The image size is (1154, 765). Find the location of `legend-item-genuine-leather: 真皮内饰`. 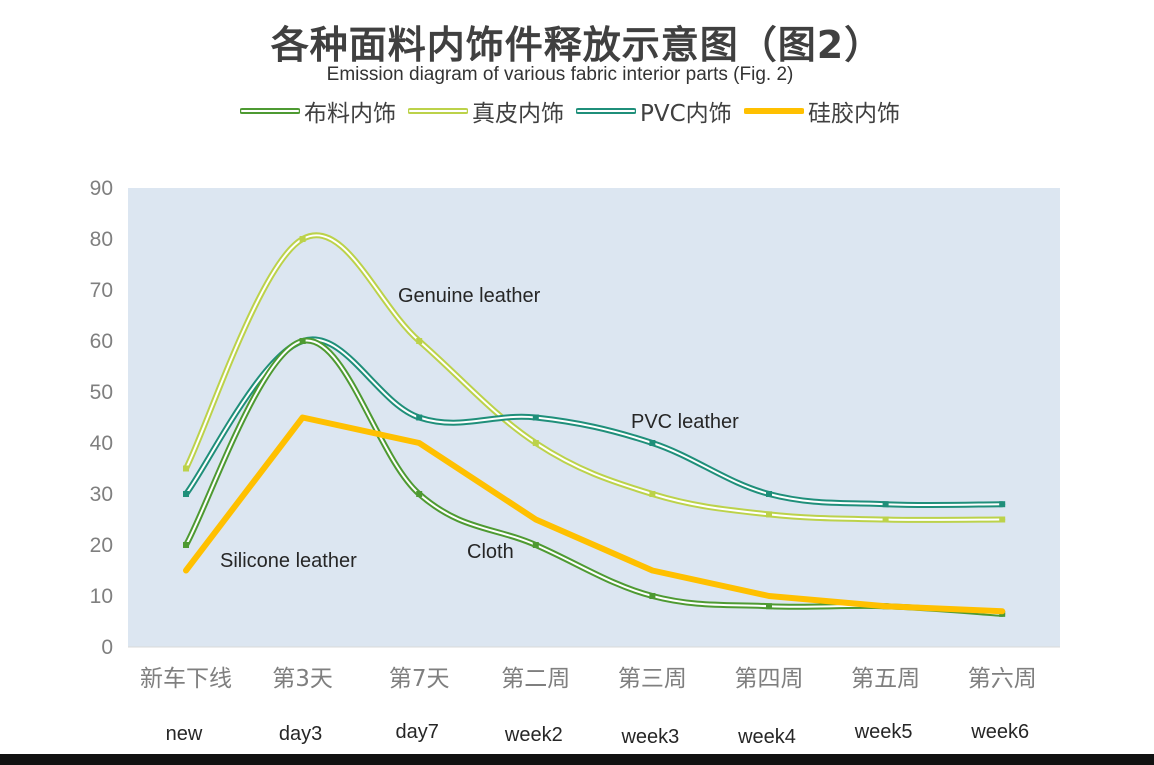

legend-item-genuine-leather: 真皮内饰 is located at coordinates (486, 111).